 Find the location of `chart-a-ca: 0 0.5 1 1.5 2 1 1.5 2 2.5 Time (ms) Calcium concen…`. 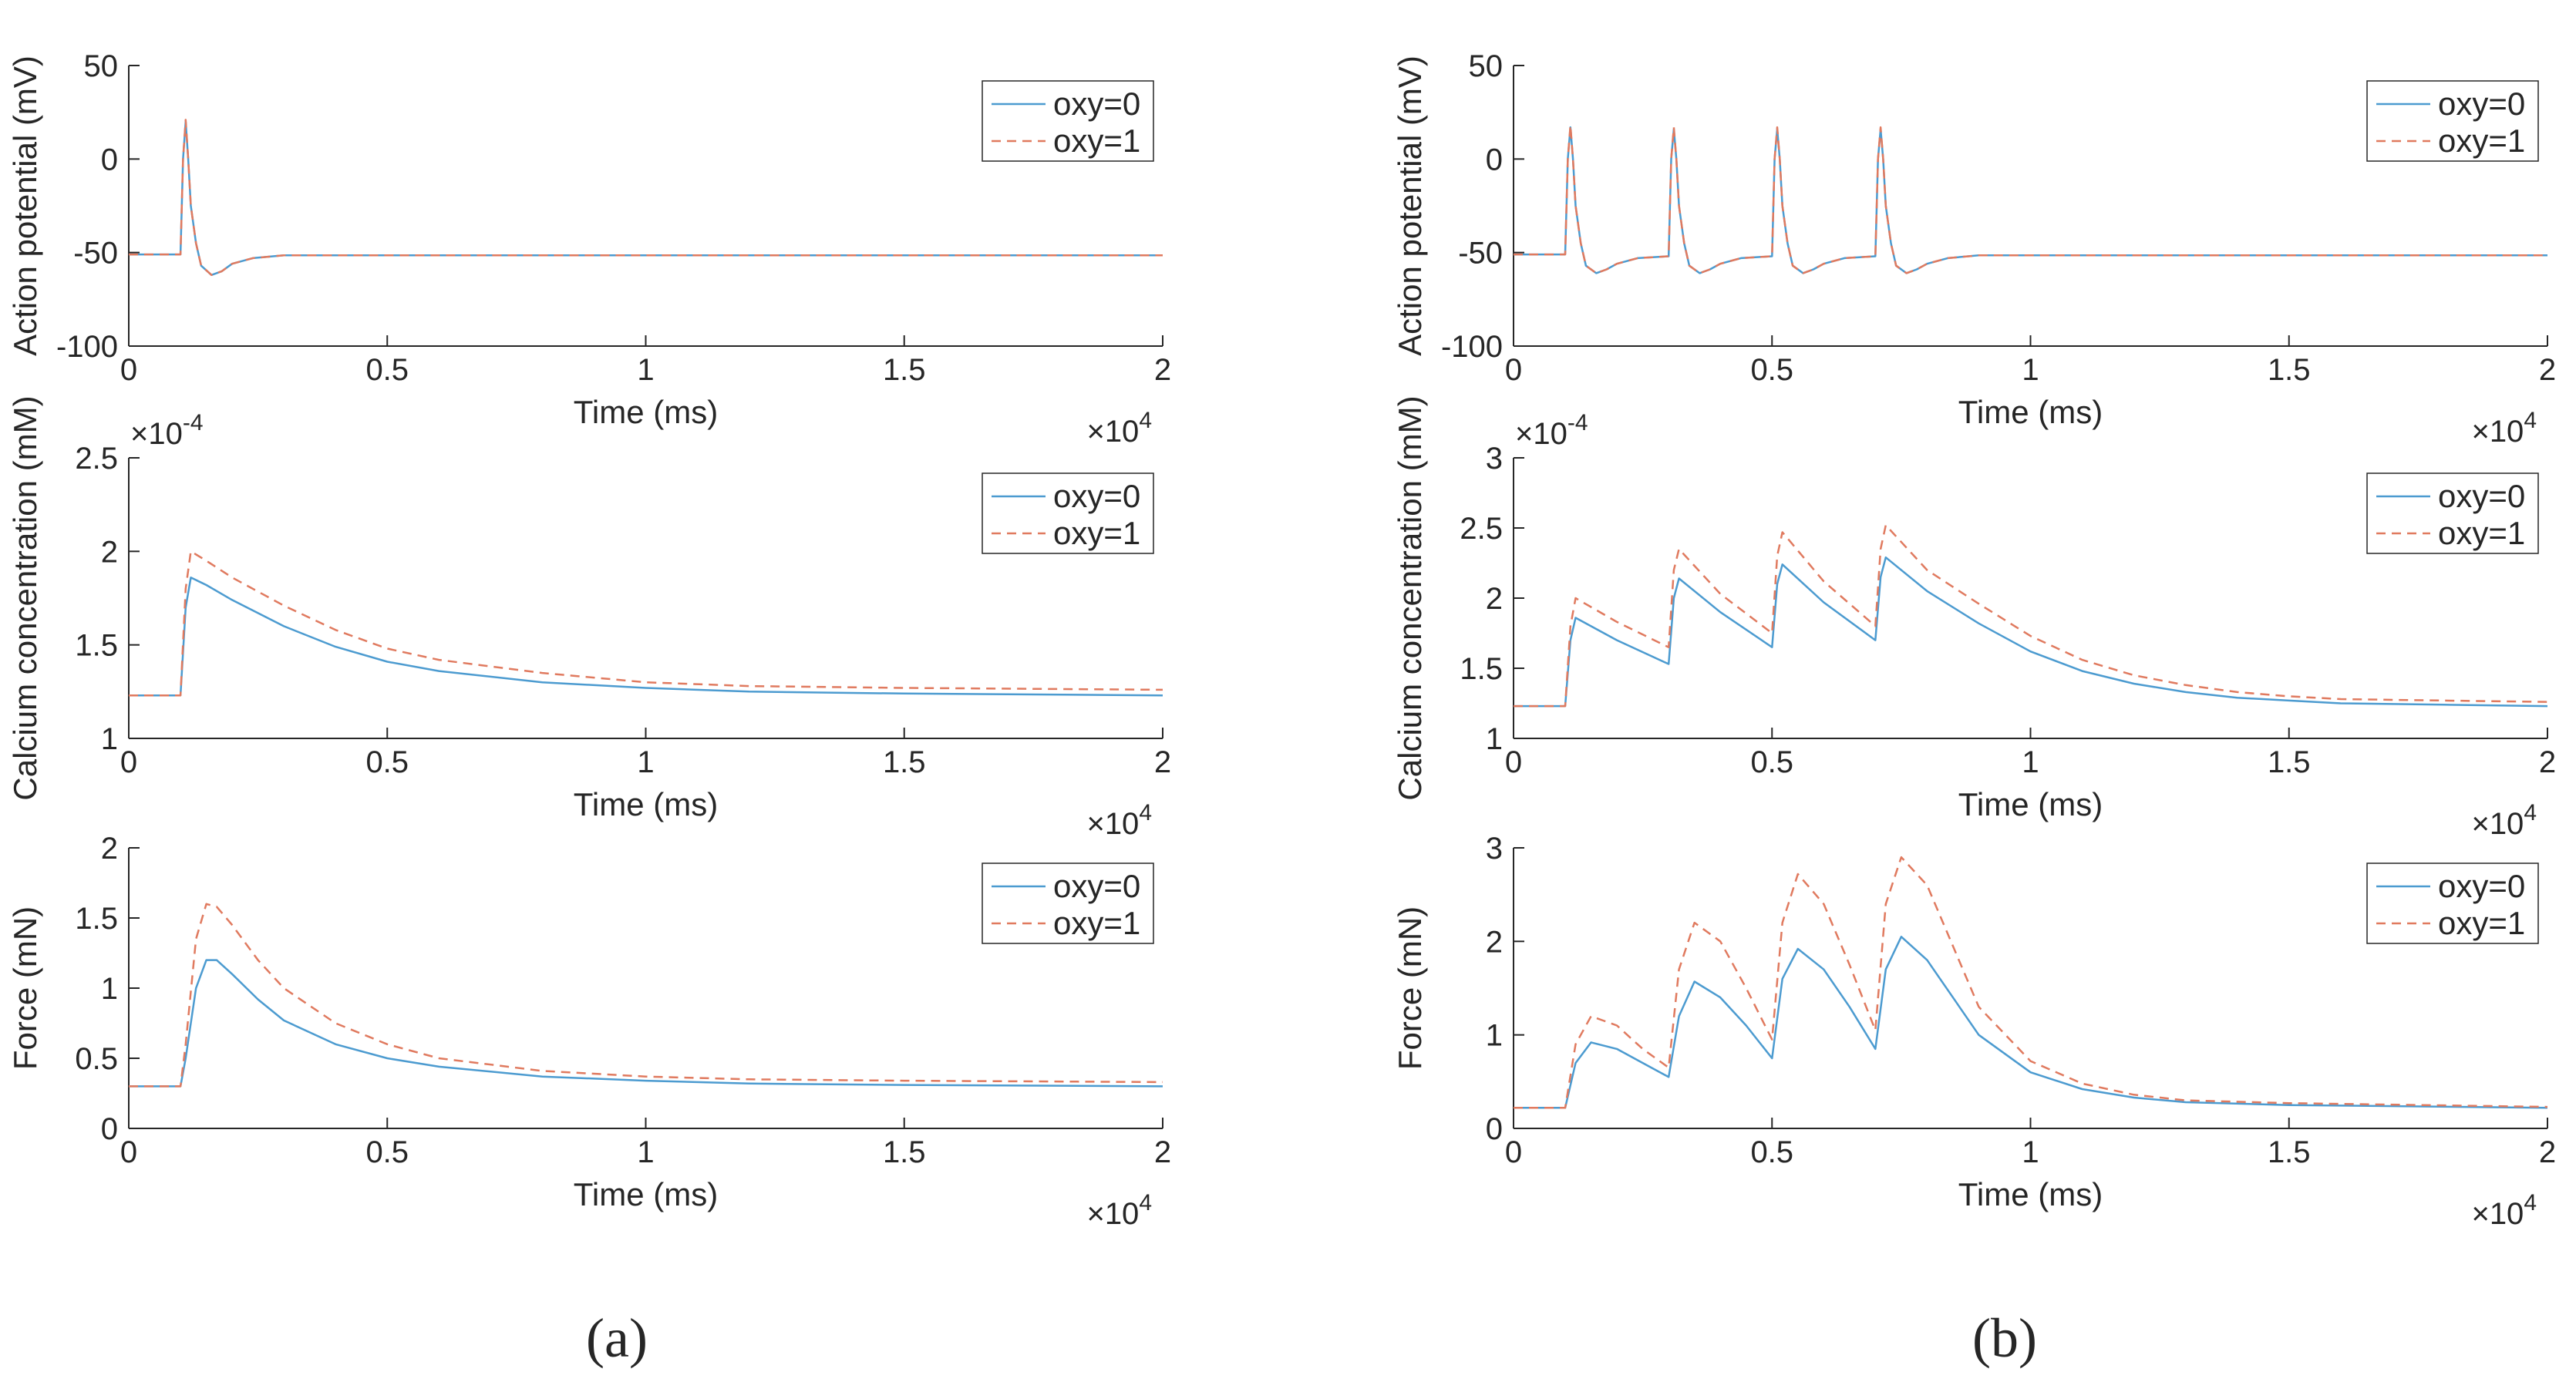

chart-a-ca: 0 0.5 1 1.5 2 1 1.5 2 2.5 Time (ms) Calcium concen… is located at coordinates (589, 618).